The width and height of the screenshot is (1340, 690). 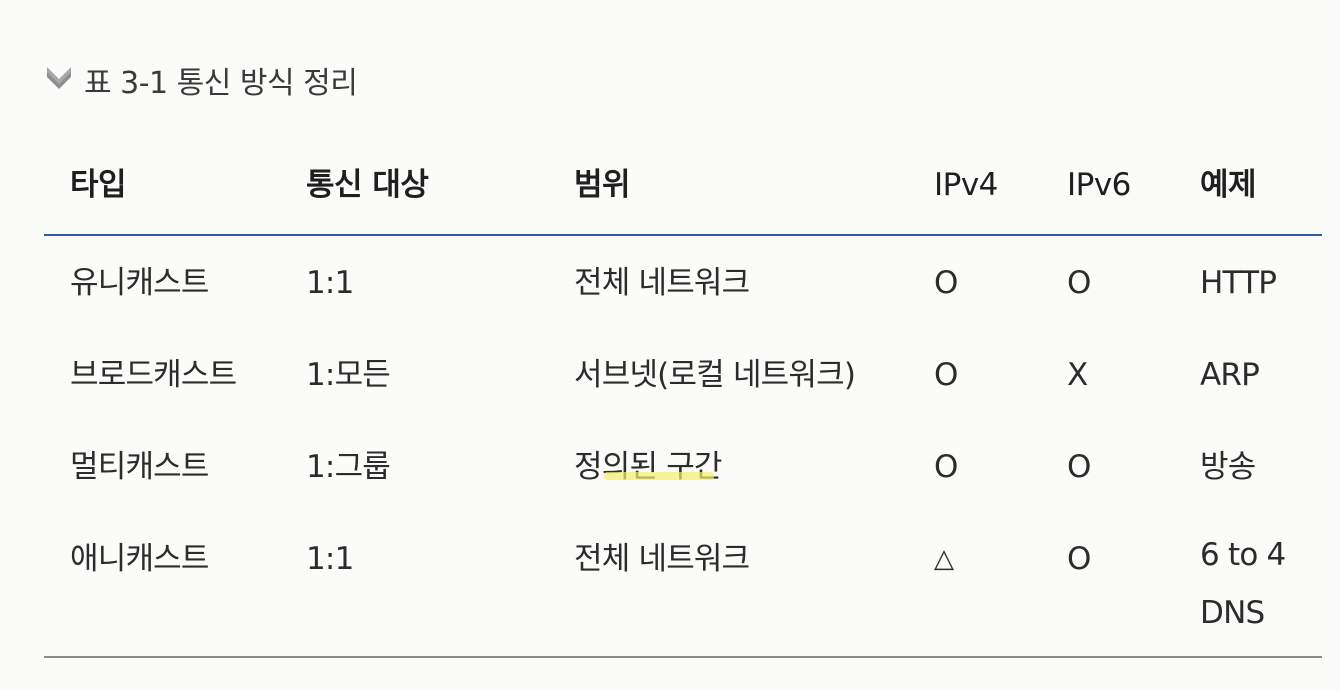 What do you see at coordinates (648, 467) in the screenshot?
I see `cell-range: 정의된 구간` at bounding box center [648, 467].